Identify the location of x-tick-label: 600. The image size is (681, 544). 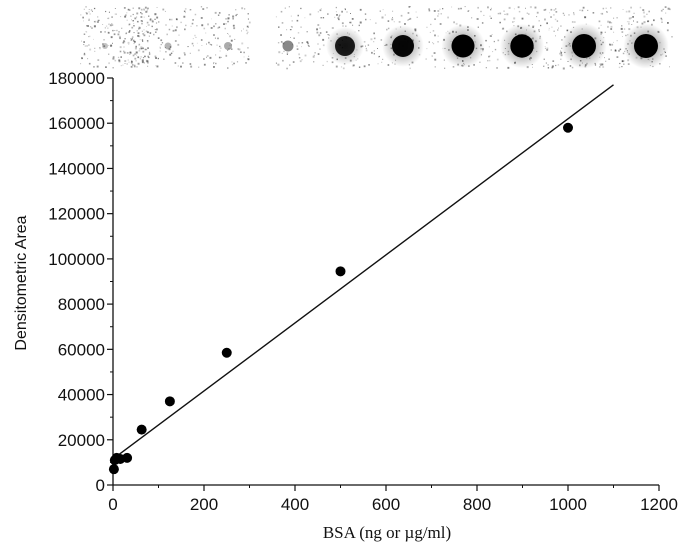
(386, 504).